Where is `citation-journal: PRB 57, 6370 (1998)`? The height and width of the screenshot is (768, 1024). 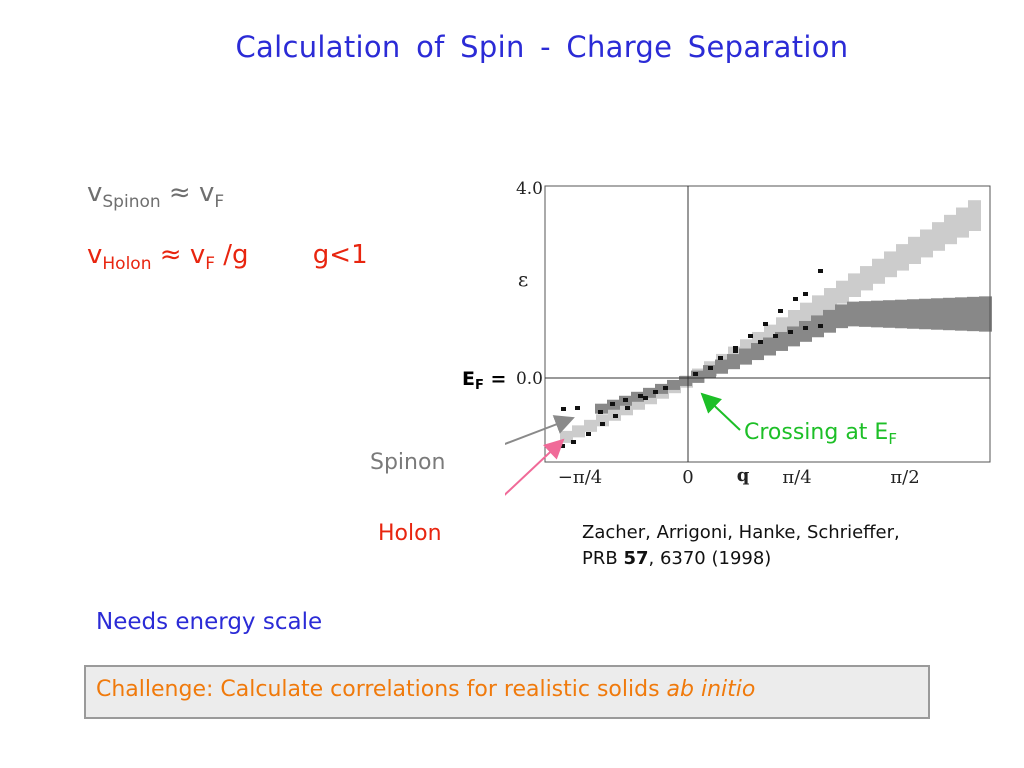 citation-journal: PRB 57, 6370 (1998) is located at coordinates (741, 559).